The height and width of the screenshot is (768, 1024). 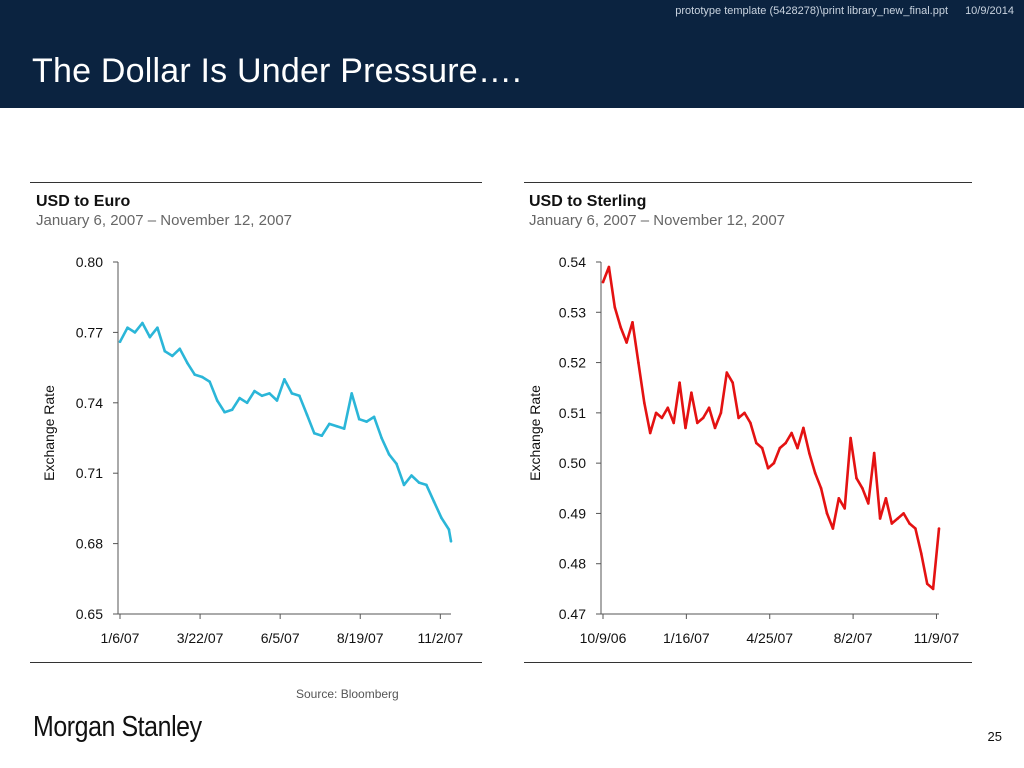 What do you see at coordinates (164, 220) in the screenshot?
I see `euro-chart-subtitle: January 6, 2007 – November 12, 2007` at bounding box center [164, 220].